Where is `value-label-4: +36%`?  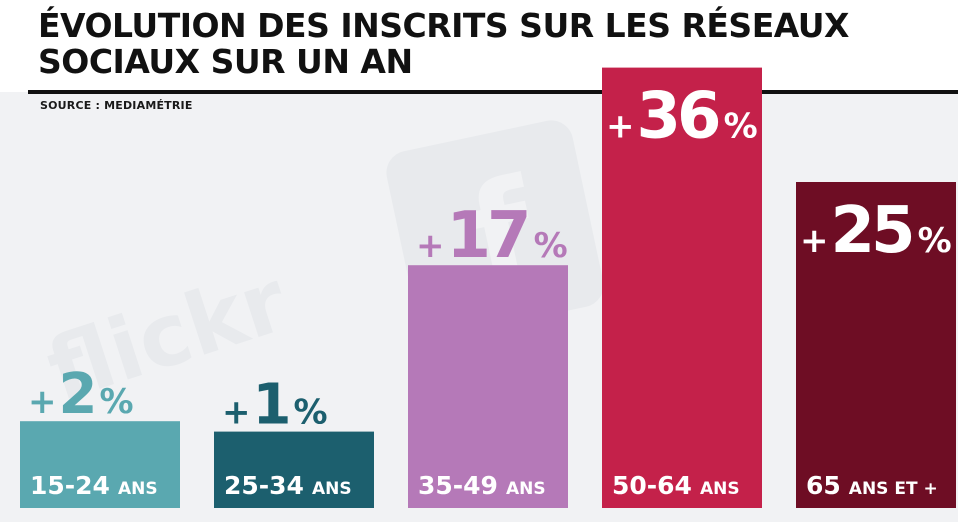 value-label-4: +36% is located at coordinates (682, 117).